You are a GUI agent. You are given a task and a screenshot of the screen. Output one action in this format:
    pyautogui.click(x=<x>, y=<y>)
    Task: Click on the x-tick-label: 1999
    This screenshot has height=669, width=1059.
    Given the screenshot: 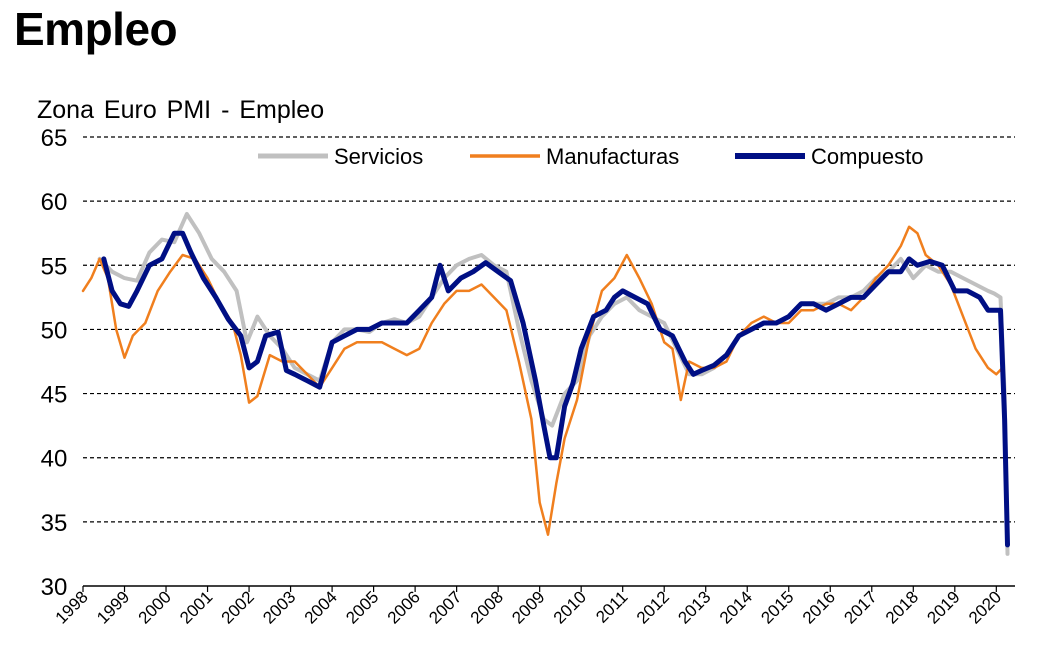 What is the action you would take?
    pyautogui.click(x=113, y=607)
    